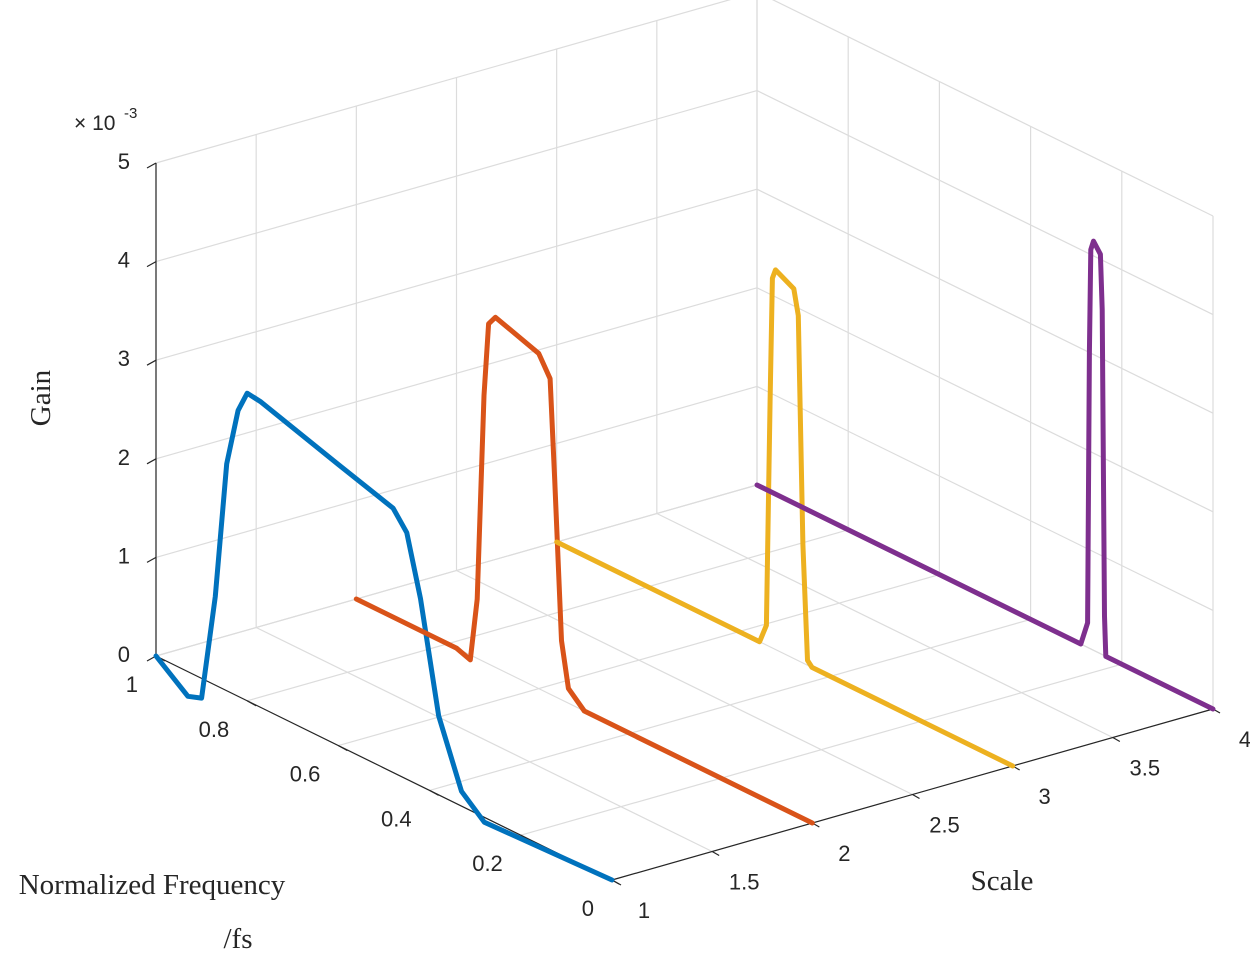 The height and width of the screenshot is (957, 1250). What do you see at coordinates (214, 729) in the screenshot?
I see `y-tick-label: 0.8` at bounding box center [214, 729].